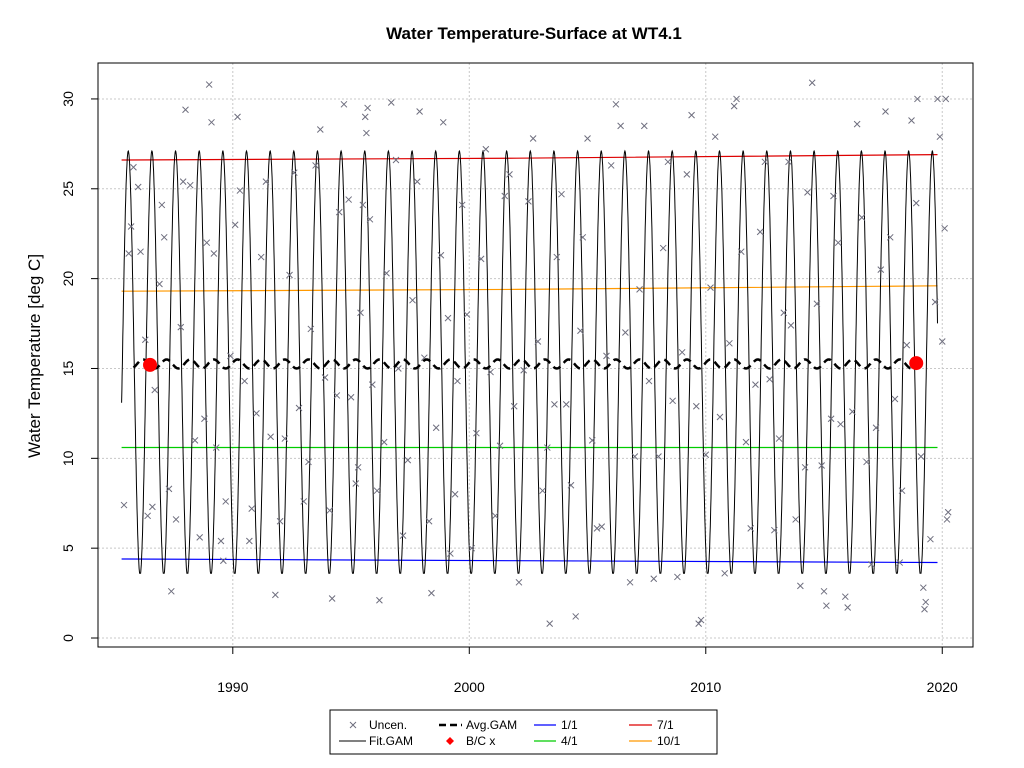 The image size is (1024, 768). Describe the element at coordinates (68, 189) in the screenshot. I see `y-tick-label: 25` at that location.